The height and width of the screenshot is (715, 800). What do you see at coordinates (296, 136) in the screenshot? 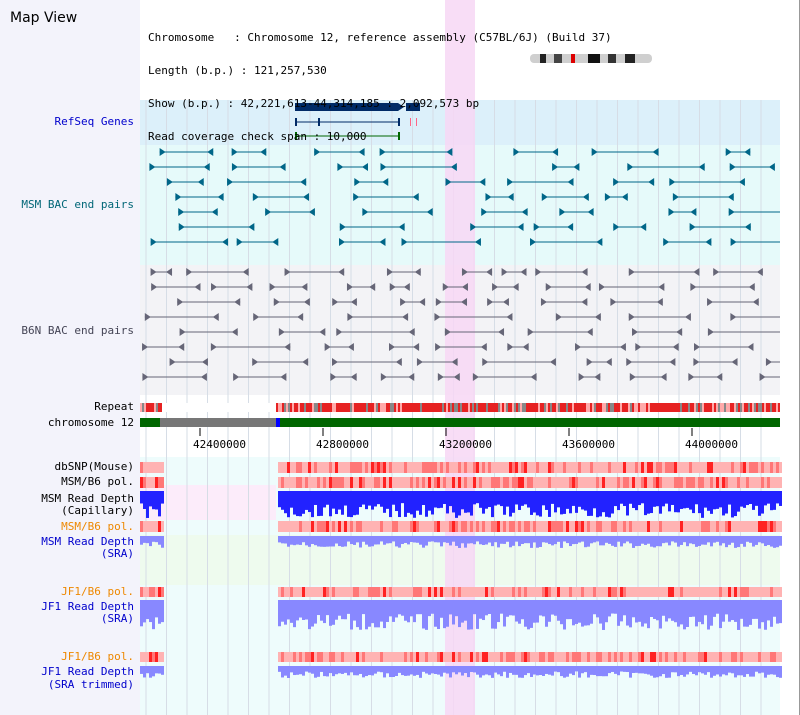
I see `refseq-exon` at bounding box center [296, 136].